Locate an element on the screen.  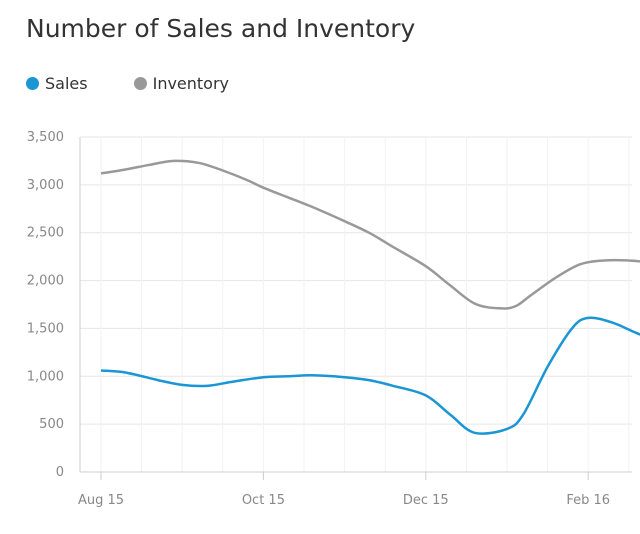
legend-inventory-label: Inventory is located at coordinates (191, 83).